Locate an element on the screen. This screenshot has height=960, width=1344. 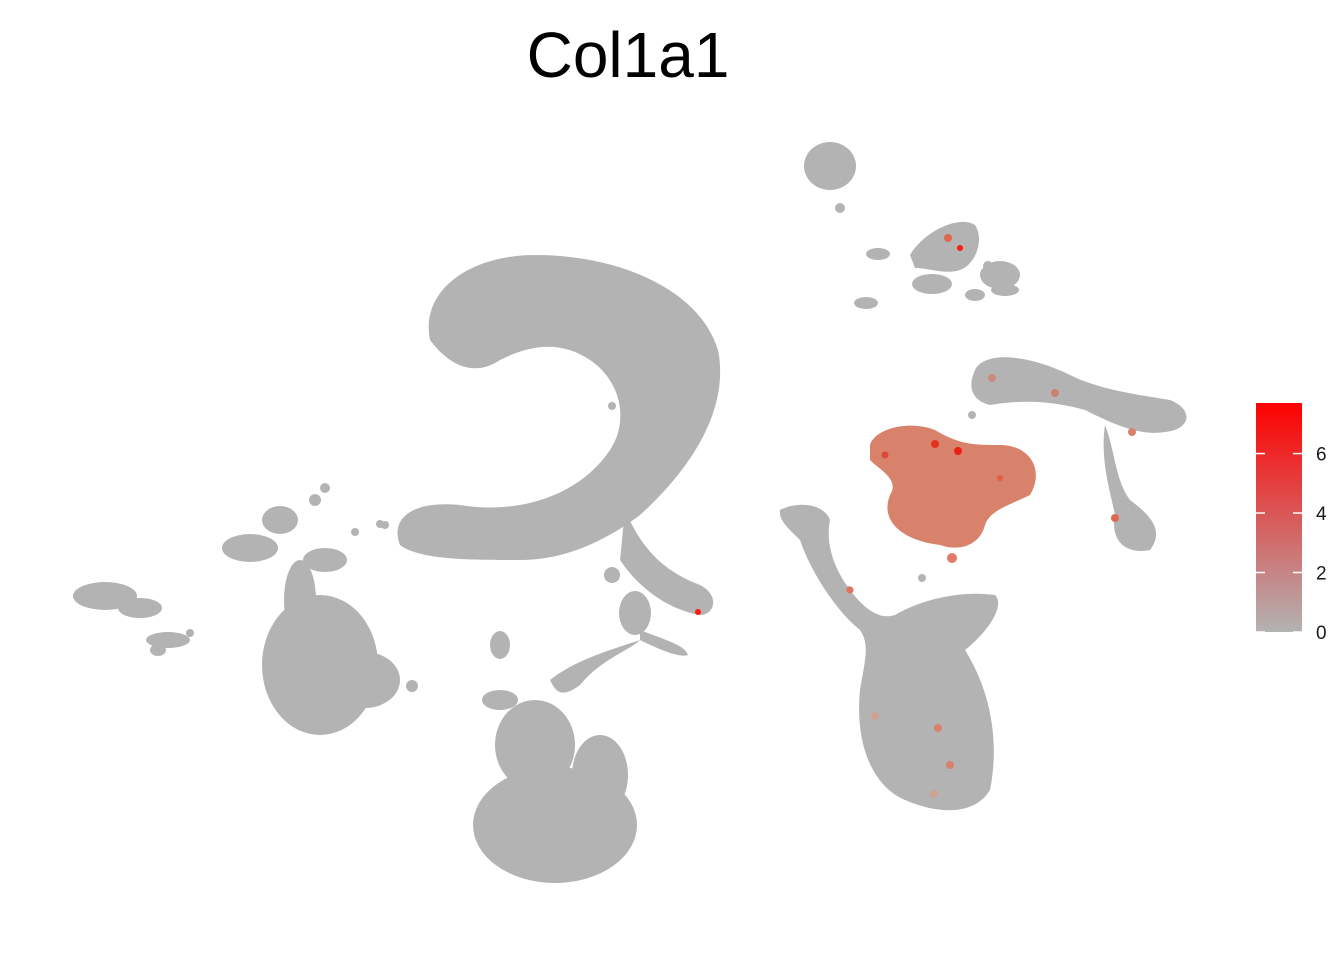
cluster-crescent-upper is located at coordinates (551, 407).